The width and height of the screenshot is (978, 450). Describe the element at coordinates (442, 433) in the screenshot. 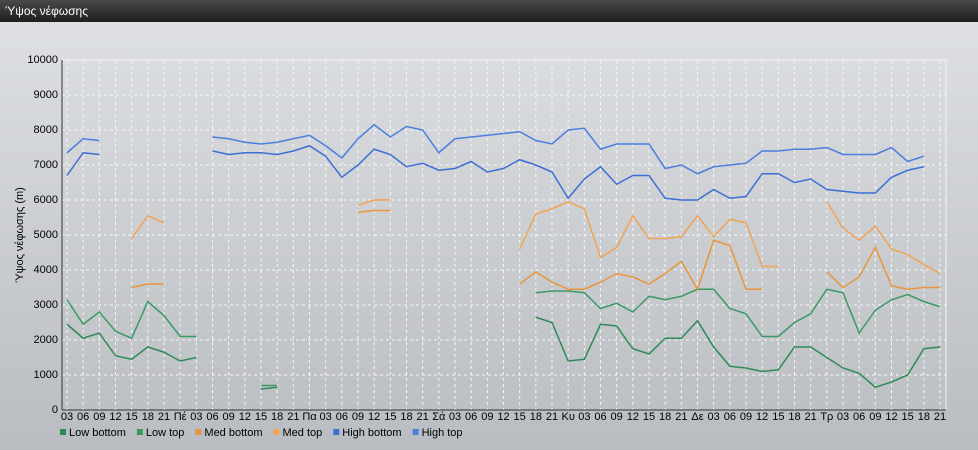

I see `legend-label: High top` at that location.